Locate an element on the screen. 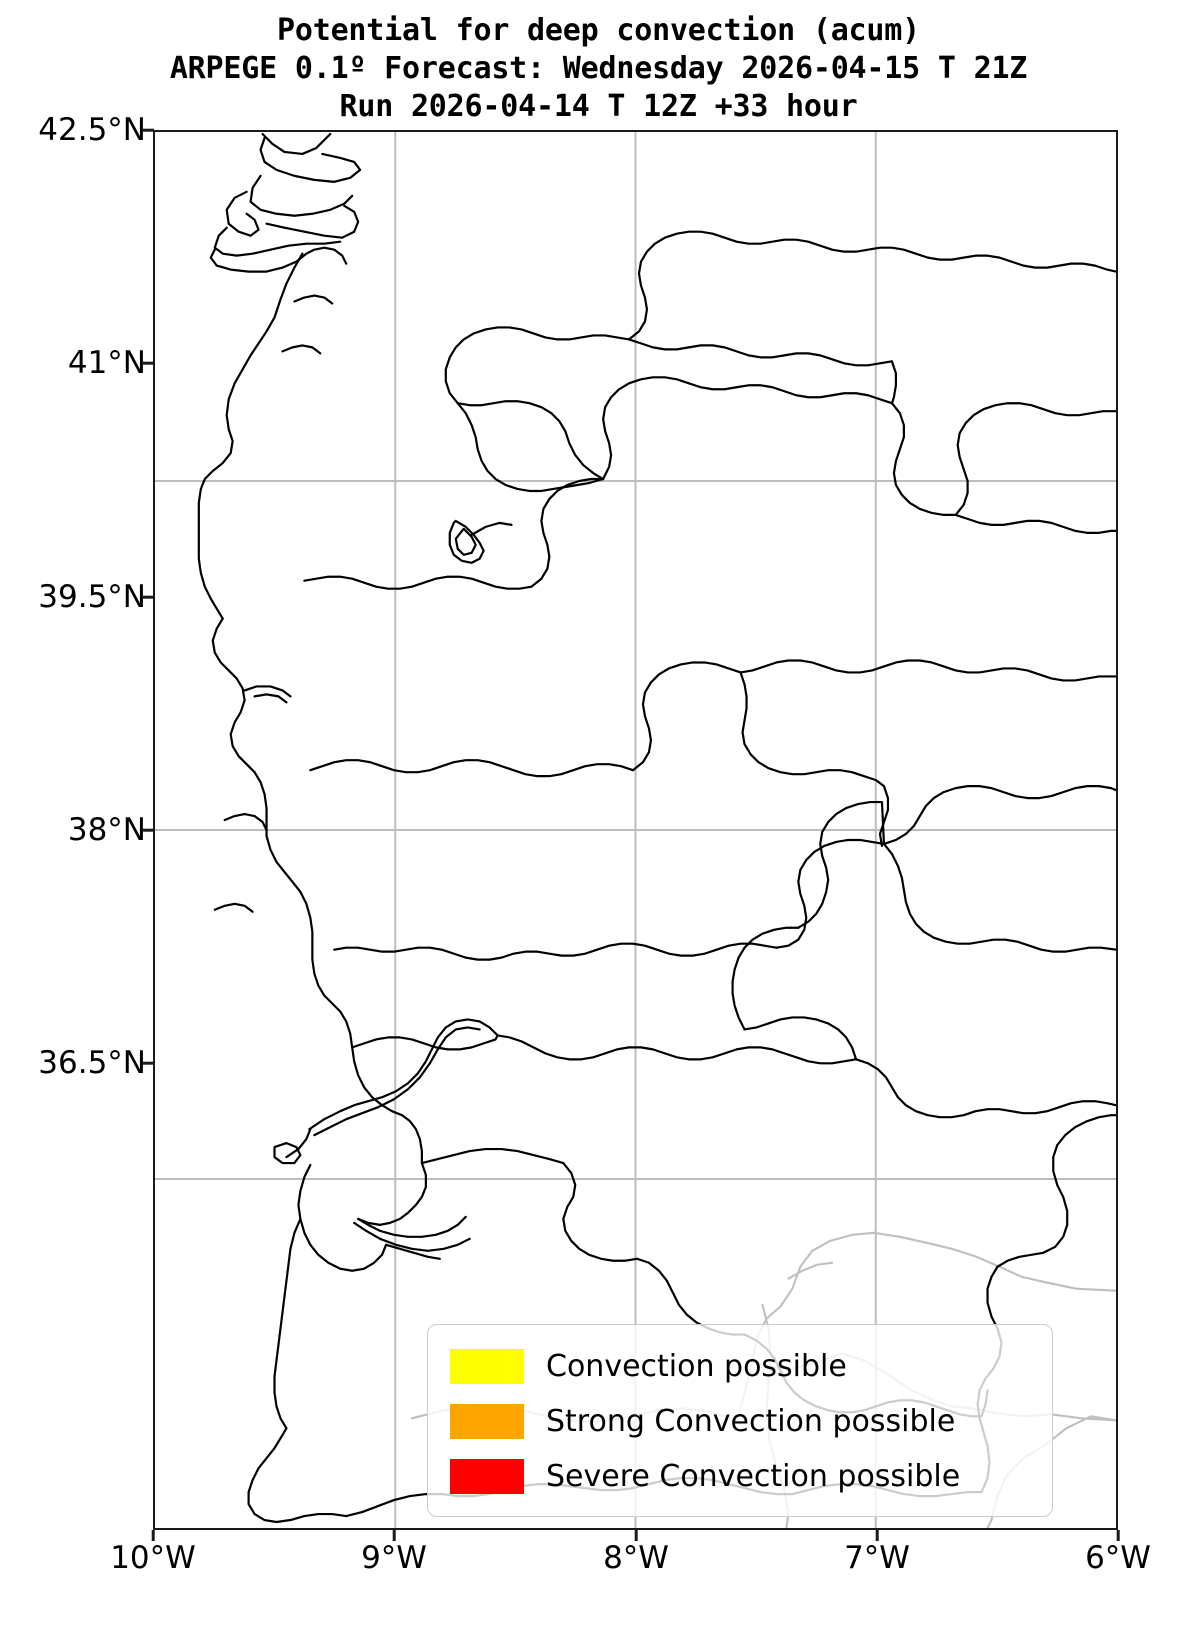 The image size is (1197, 1646). legend-item: Strong Convection possible is located at coordinates (742, 1421).